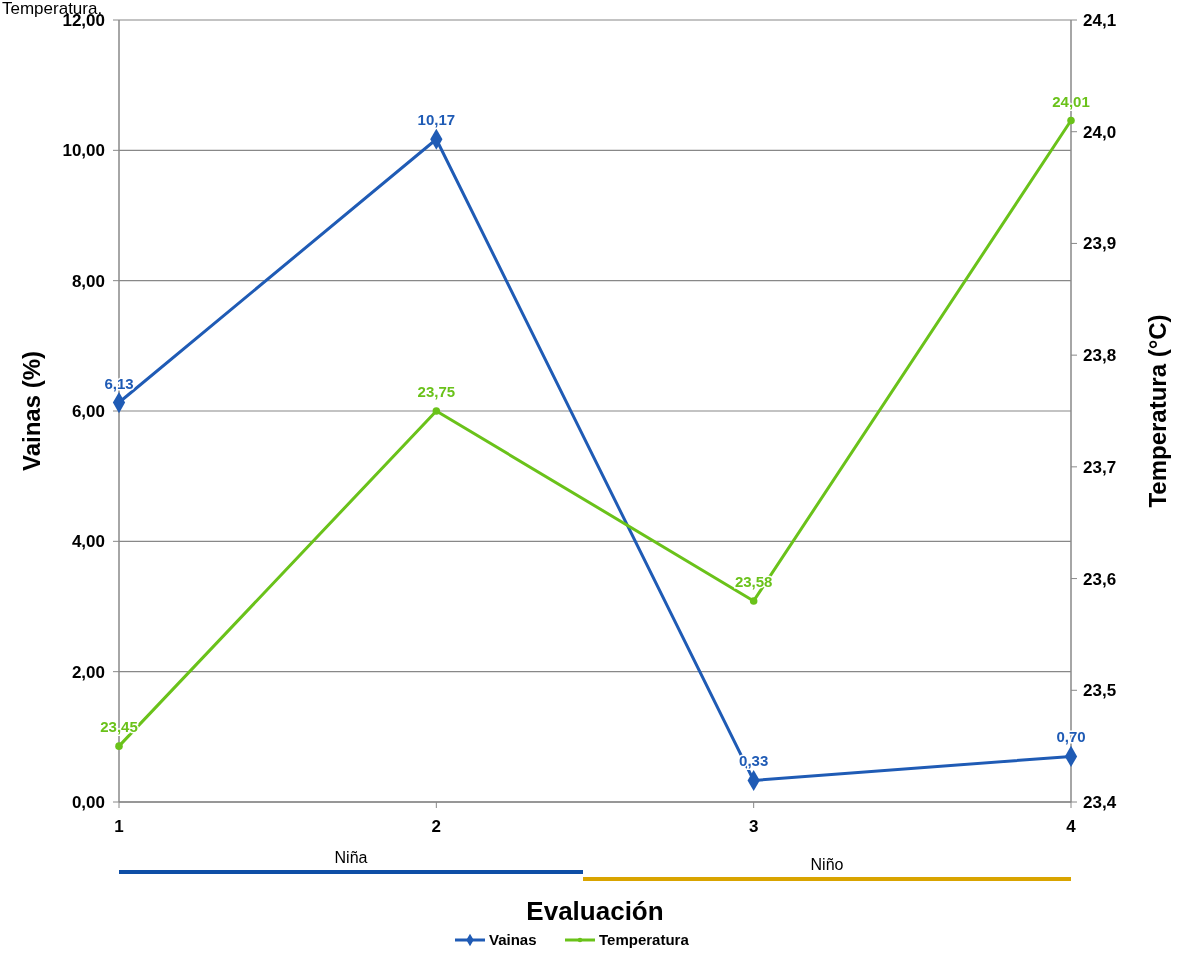  I want to click on y-tick-label: 2,00, so click(88, 672).